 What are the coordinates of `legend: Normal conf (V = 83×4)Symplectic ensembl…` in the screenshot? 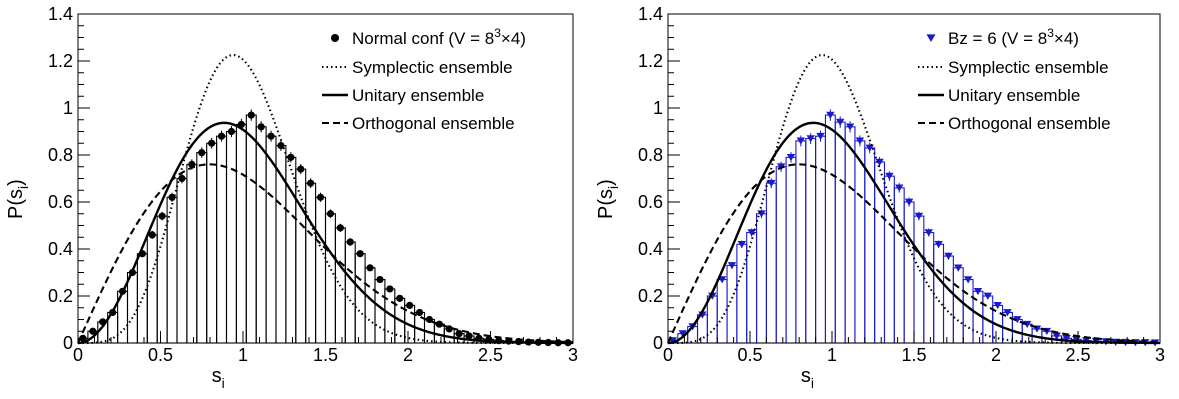 It's located at (424, 79).